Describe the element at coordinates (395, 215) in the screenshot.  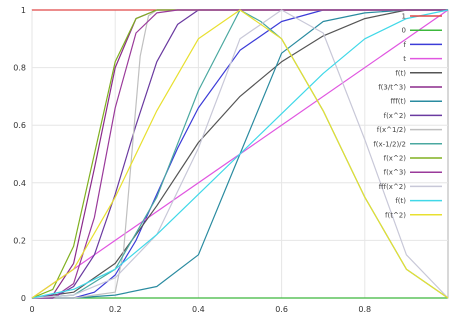
I see `legend-label: f(t^2)` at that location.